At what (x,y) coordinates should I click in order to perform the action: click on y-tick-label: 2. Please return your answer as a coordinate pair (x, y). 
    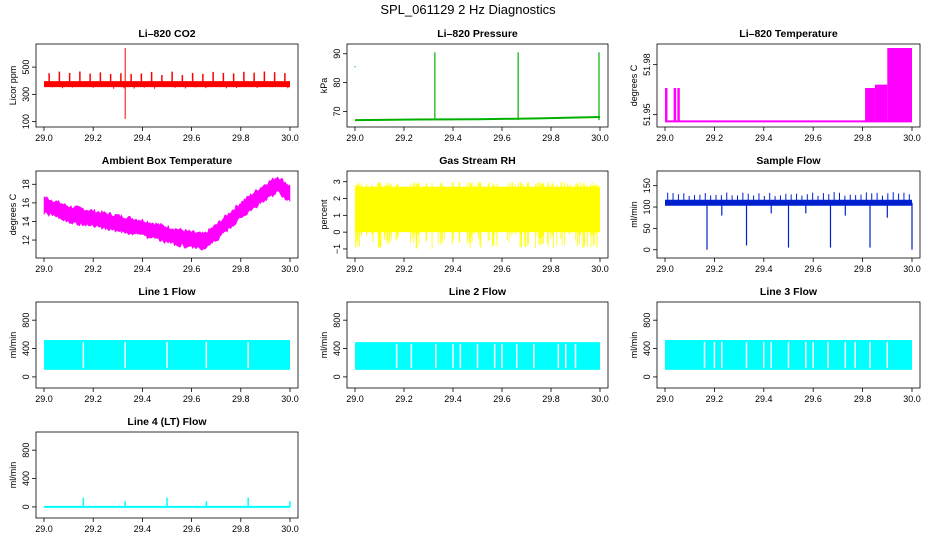
    Looking at the image, I should click on (337, 198).